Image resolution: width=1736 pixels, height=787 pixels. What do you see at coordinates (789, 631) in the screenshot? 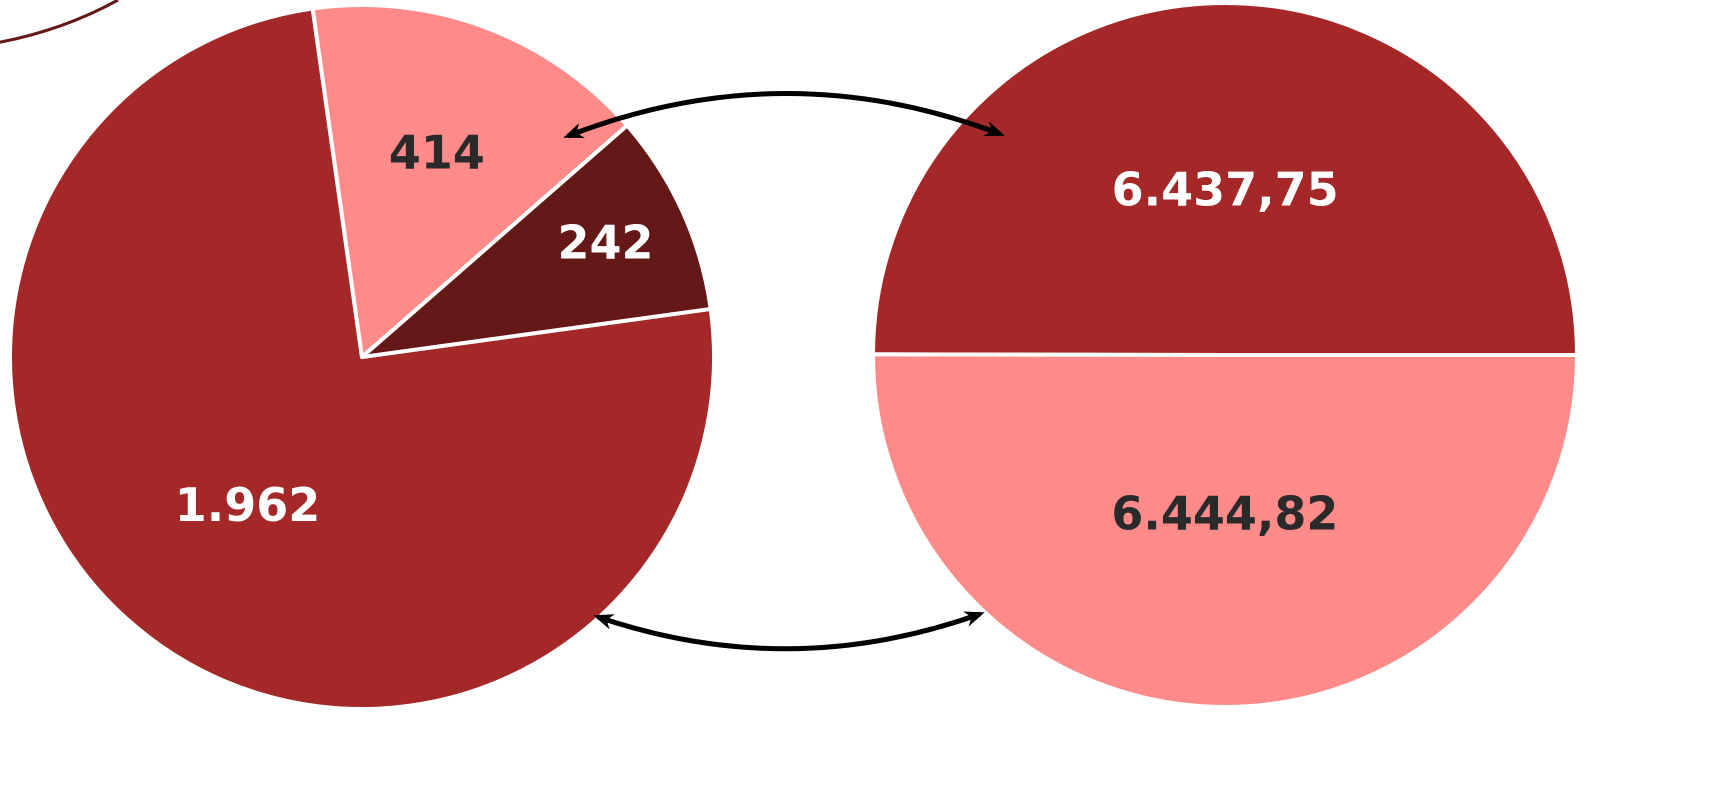
I see `bottom-connector-arrow` at bounding box center [789, 631].